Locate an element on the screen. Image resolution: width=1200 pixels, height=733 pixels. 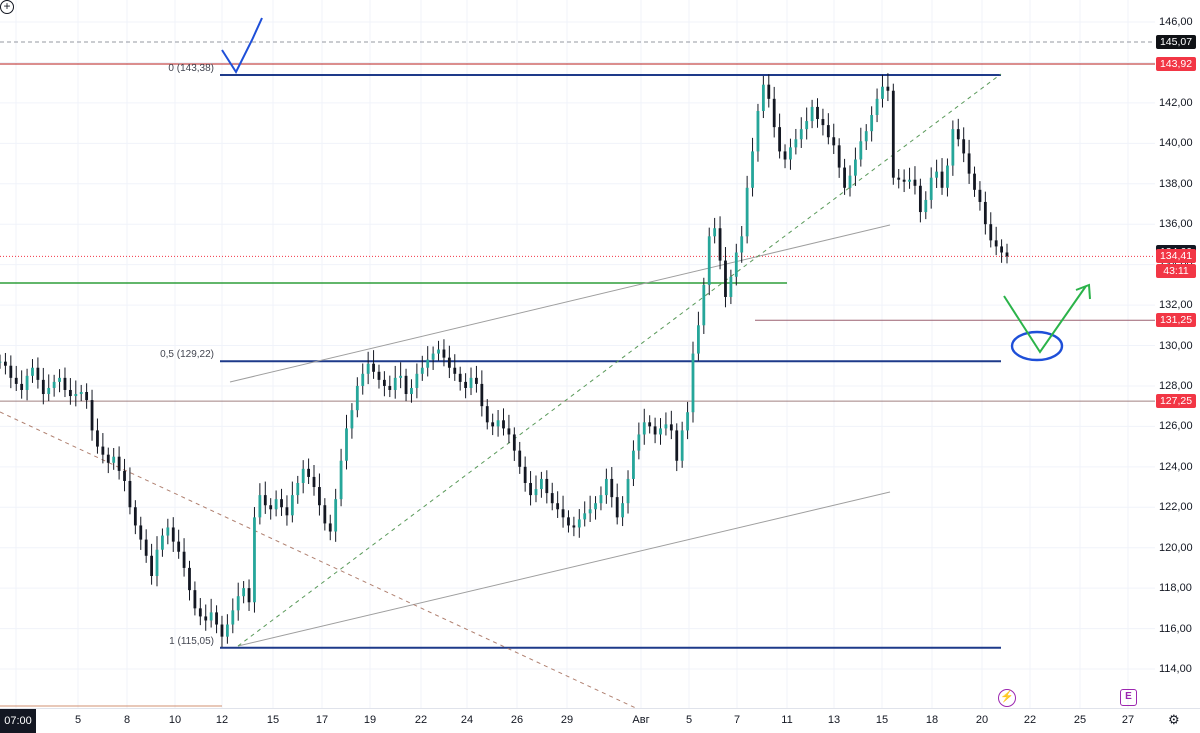
time-tick-label: 11 is located at coordinates (787, 720).